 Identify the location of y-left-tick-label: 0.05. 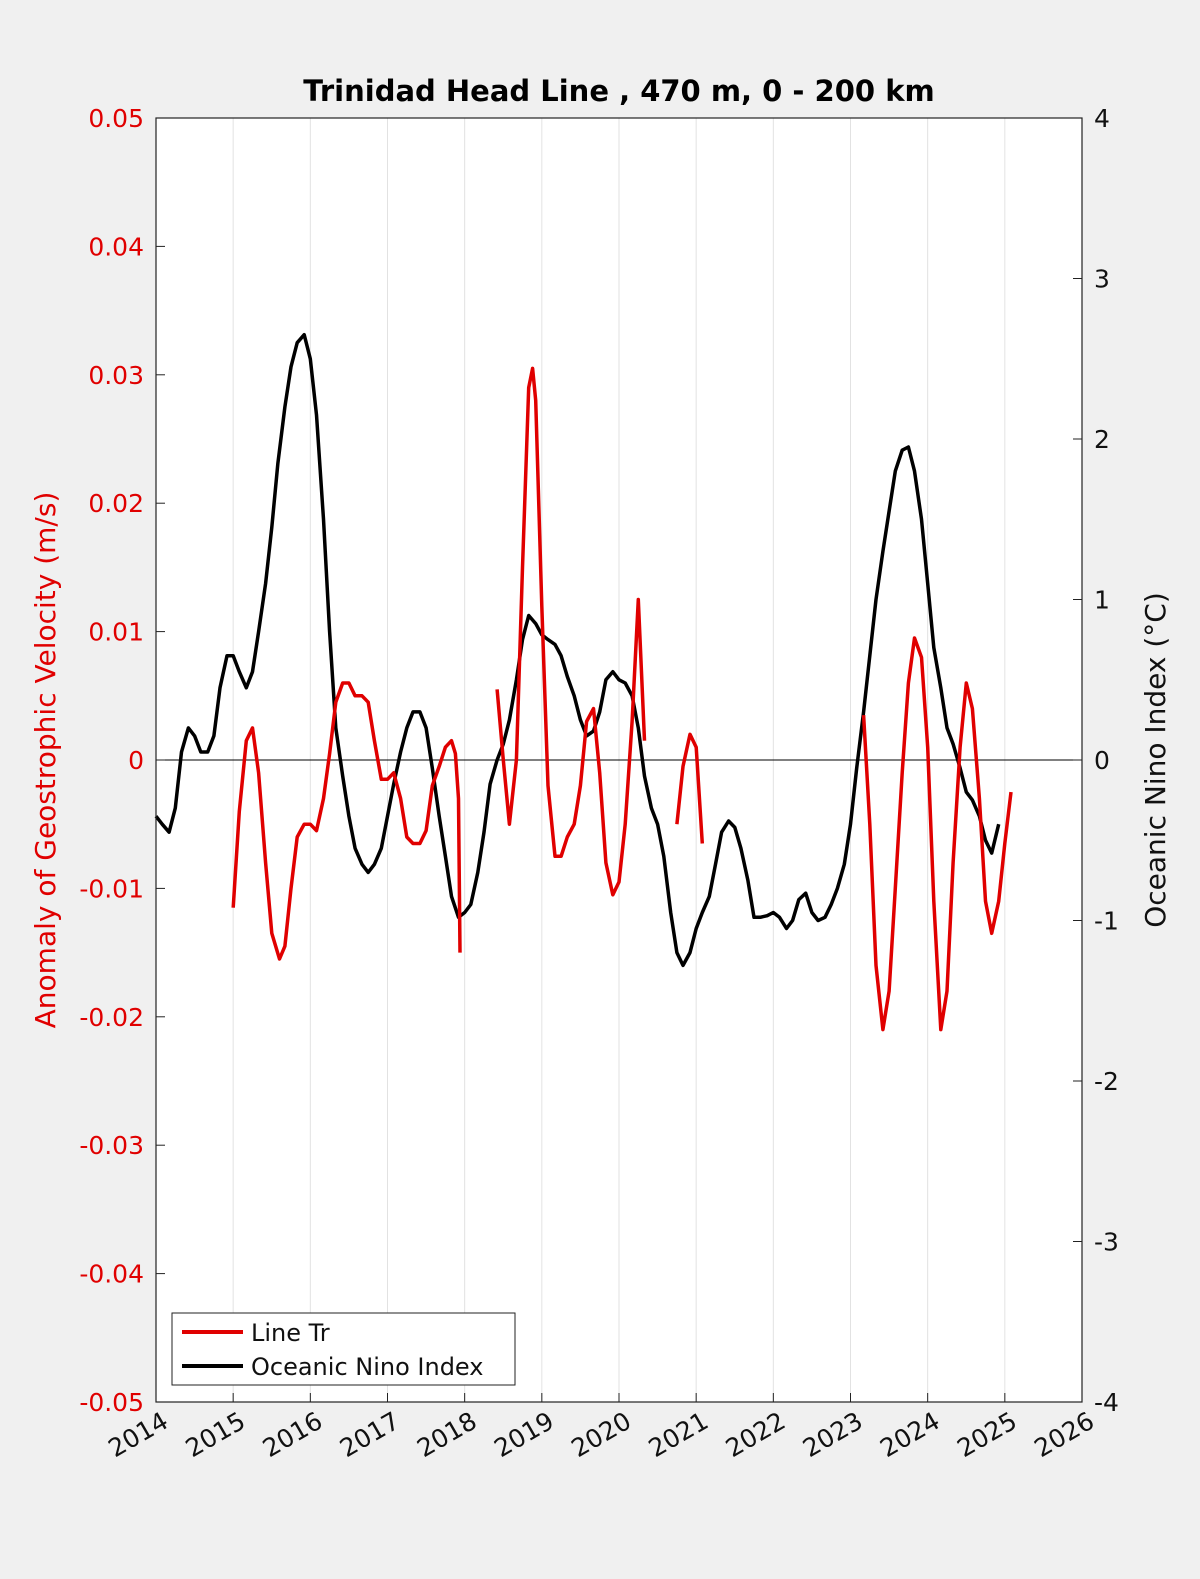
(116, 118).